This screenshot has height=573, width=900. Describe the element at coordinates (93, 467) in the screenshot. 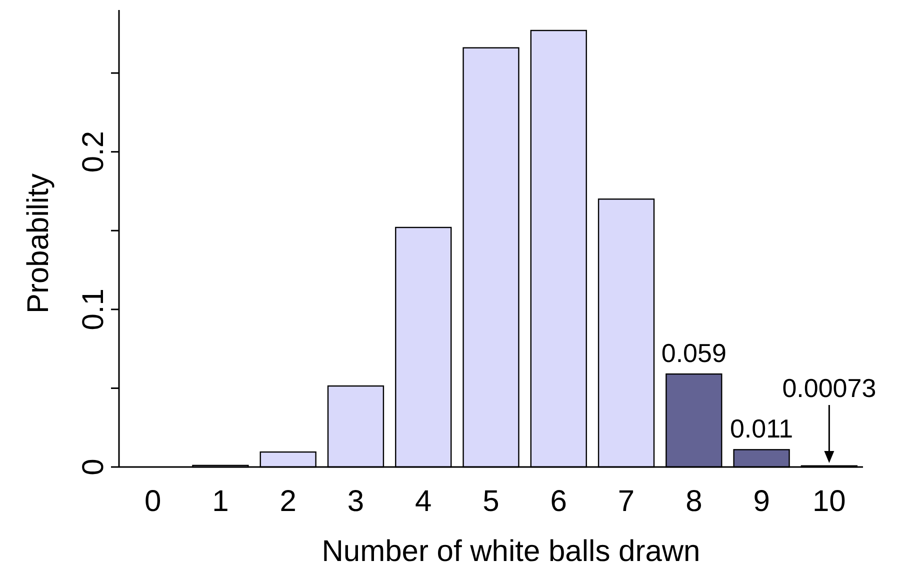

I see `y-tick-label: 0` at that location.